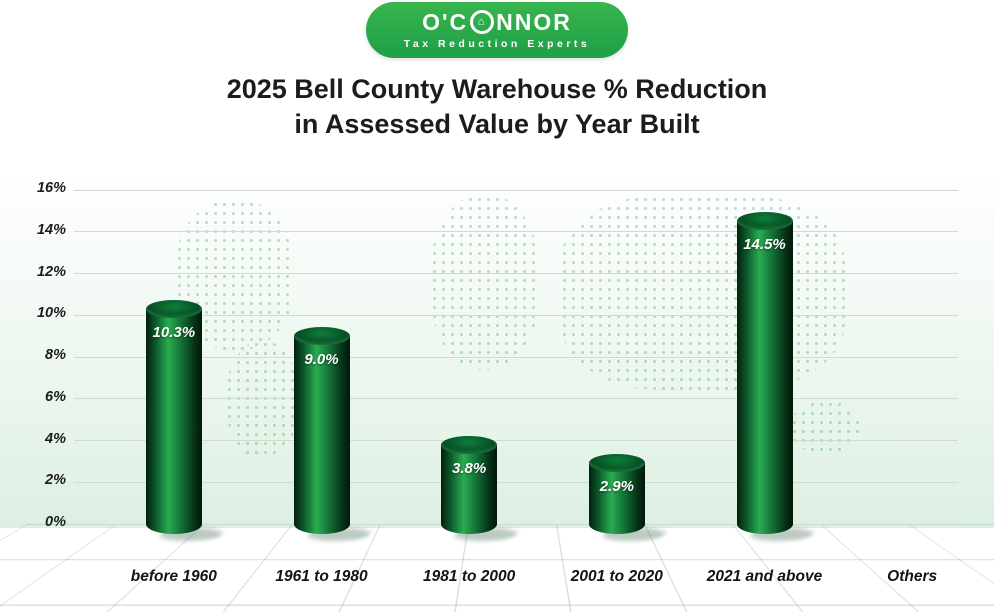 The width and height of the screenshot is (994, 612). What do you see at coordinates (534, 21) in the screenshot?
I see `logo-text-suffix: NNOR` at bounding box center [534, 21].